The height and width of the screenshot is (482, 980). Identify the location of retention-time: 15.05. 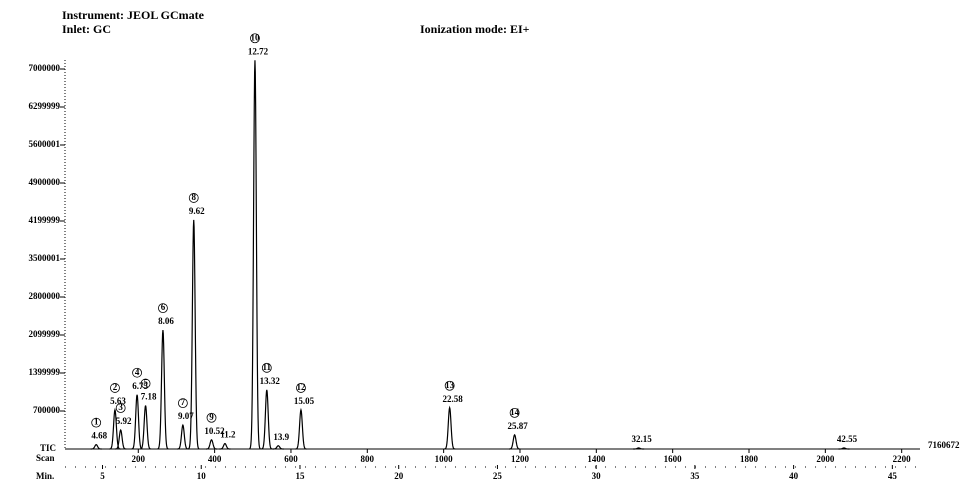
(304, 401).